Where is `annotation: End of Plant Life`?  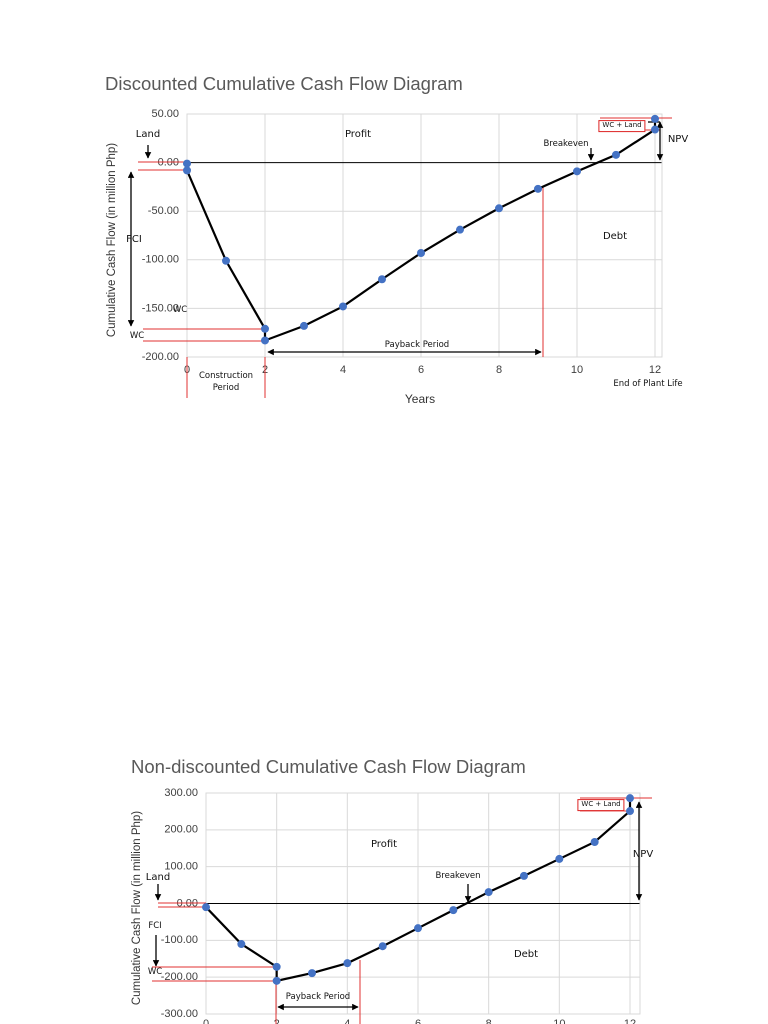
annotation: End of Plant Life is located at coordinates (648, 384).